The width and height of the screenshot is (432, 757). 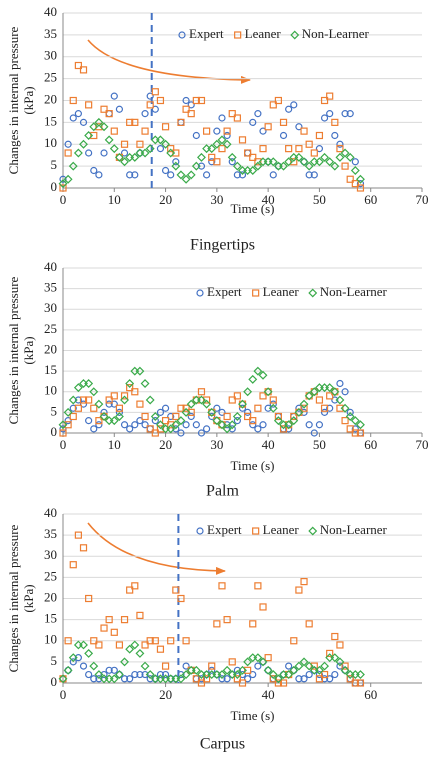 I want to click on x-tick-label: 70, so click(x=422, y=199).